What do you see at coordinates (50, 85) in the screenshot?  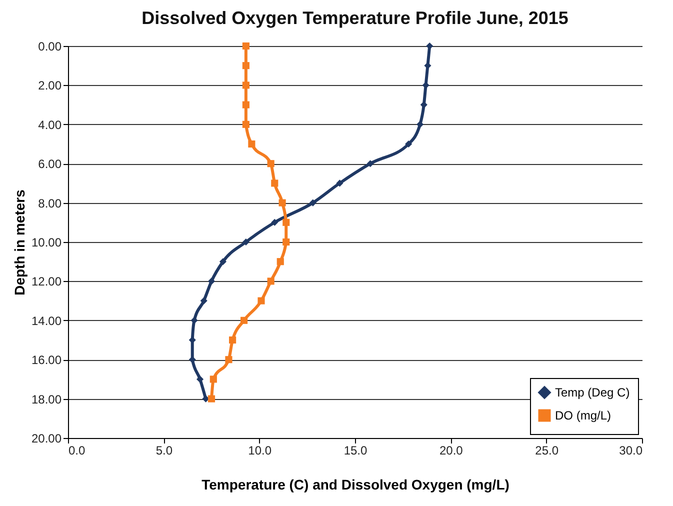 I see `y-tick-label: 2.00` at bounding box center [50, 85].